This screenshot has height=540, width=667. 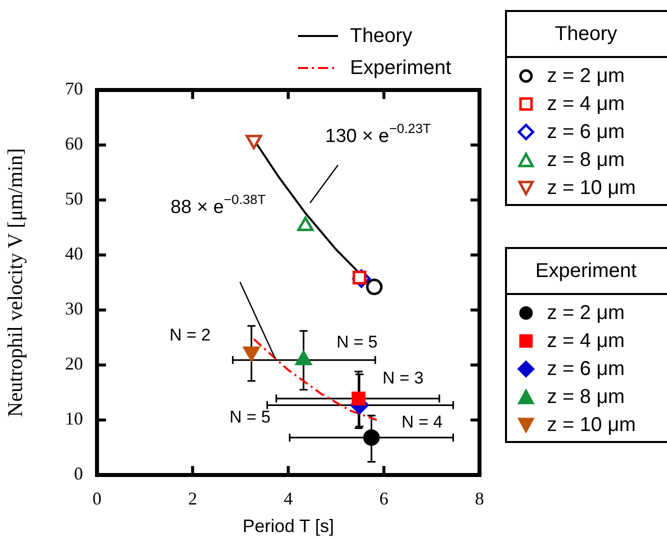 What do you see at coordinates (74, 88) in the screenshot?
I see `y-tick-label: 70` at bounding box center [74, 88].